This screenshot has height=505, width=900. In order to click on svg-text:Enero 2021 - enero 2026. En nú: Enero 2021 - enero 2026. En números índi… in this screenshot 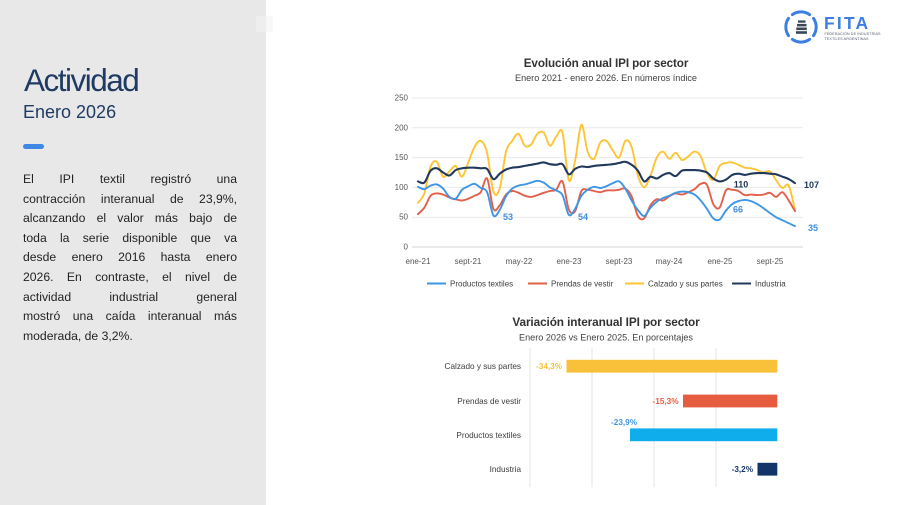, I will do `click(606, 78)`.